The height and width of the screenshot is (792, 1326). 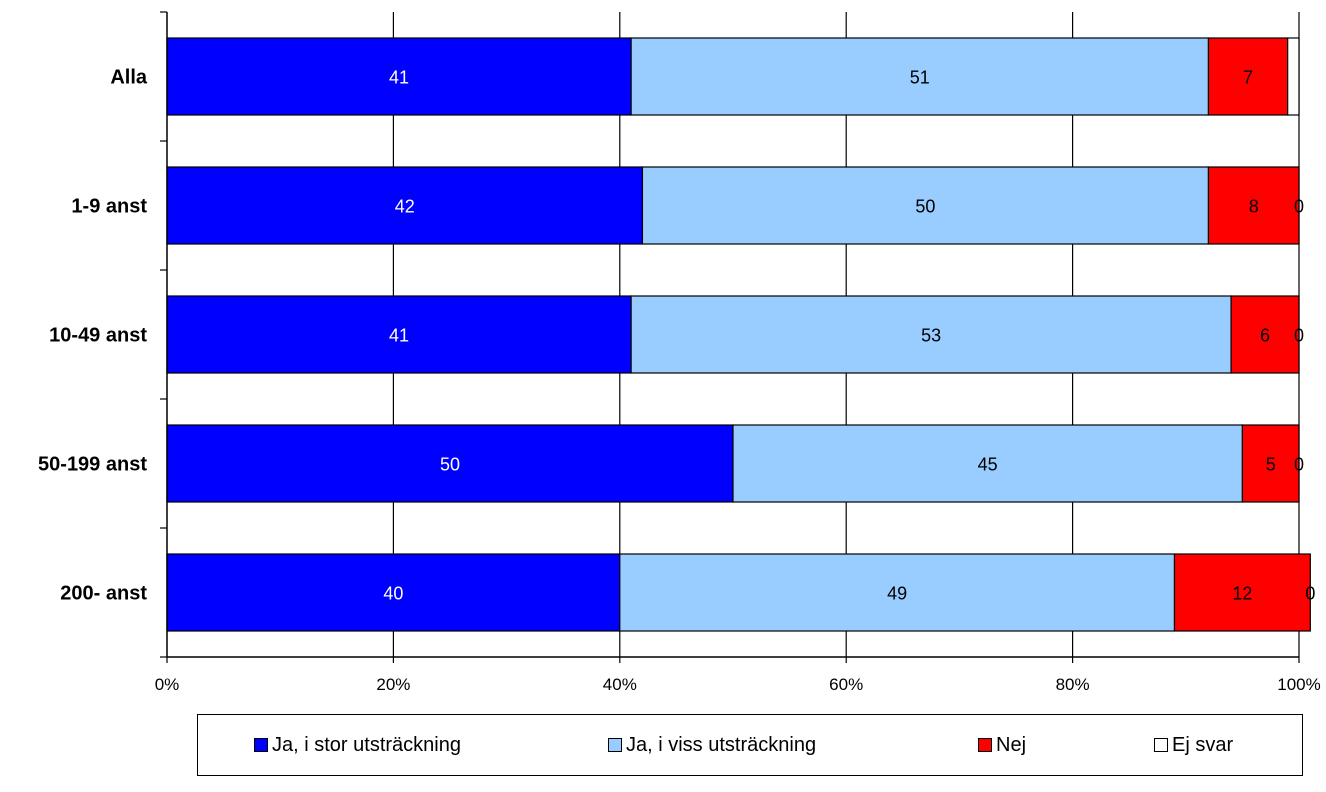 What do you see at coordinates (92, 465) in the screenshot?
I see `category-label: 50-199 anst` at bounding box center [92, 465].